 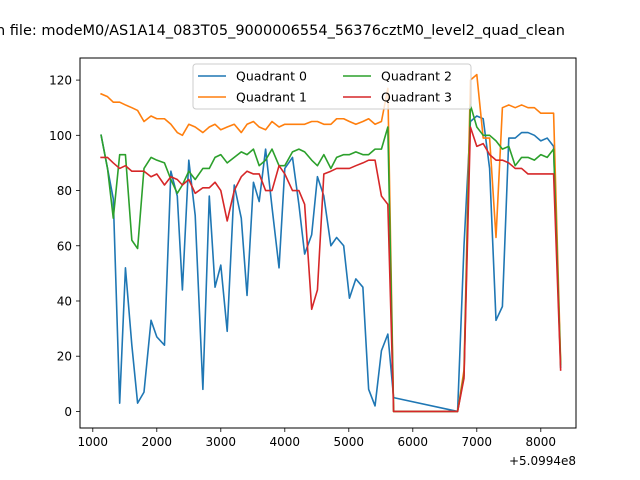 I want to click on x-tick-label: 3000, so click(x=221, y=442).